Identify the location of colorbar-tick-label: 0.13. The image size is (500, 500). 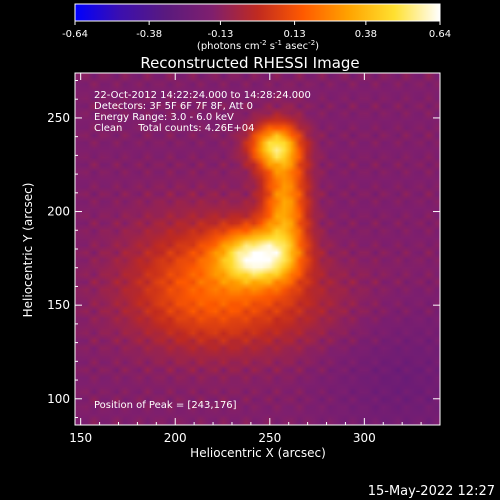
(294, 34).